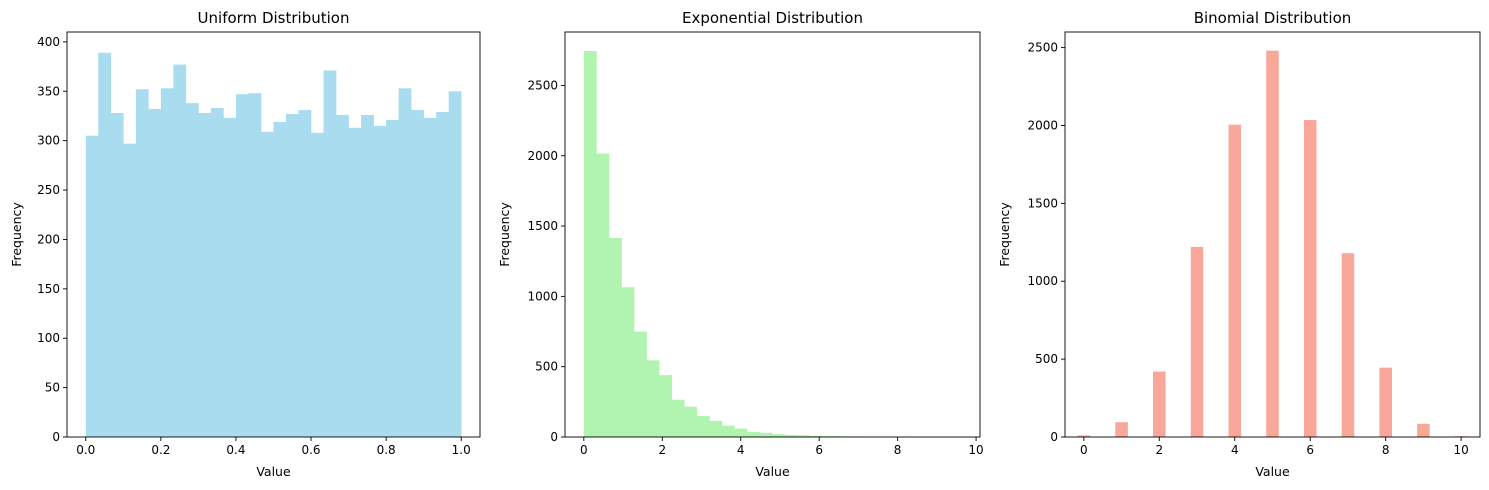 This screenshot has height=490, width=1489. What do you see at coordinates (1004, 234) in the screenshot?
I see `binomial-y-axis-label: Frequency` at bounding box center [1004, 234].